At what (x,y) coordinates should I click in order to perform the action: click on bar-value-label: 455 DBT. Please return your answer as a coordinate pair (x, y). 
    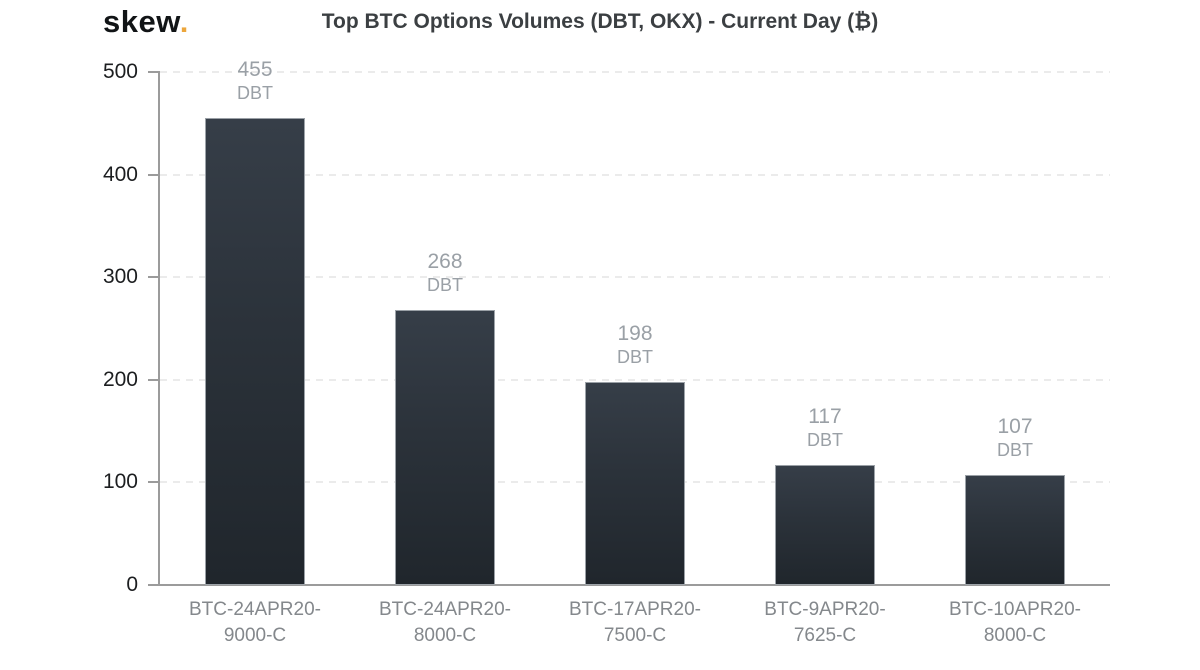
    Looking at the image, I should click on (255, 81).